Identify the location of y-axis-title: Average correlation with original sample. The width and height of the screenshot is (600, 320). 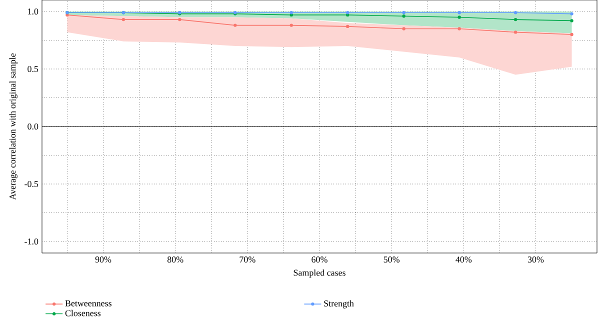
(13, 126).